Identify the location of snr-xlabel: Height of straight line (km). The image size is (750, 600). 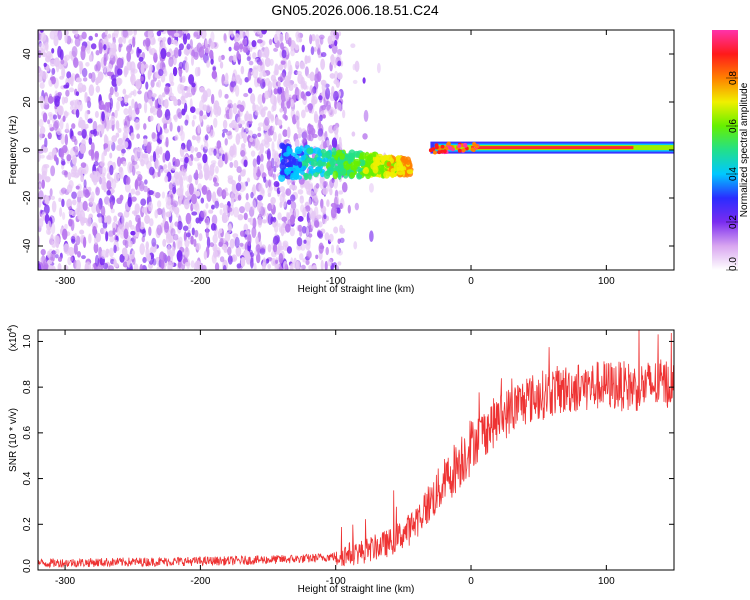
(356, 589).